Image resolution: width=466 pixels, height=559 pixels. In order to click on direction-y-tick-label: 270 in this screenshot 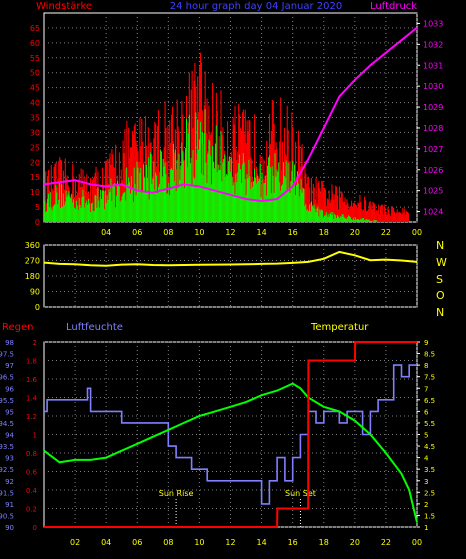, I will do `click(32, 261)`.